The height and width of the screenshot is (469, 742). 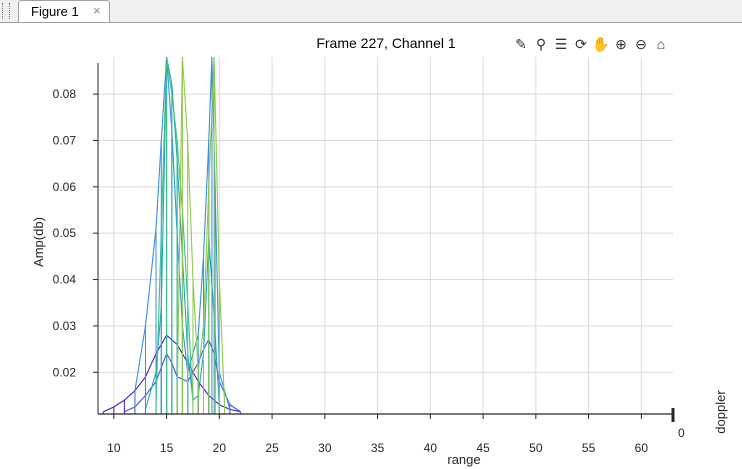 I want to click on x-tick-label: 45, so click(x=483, y=448).